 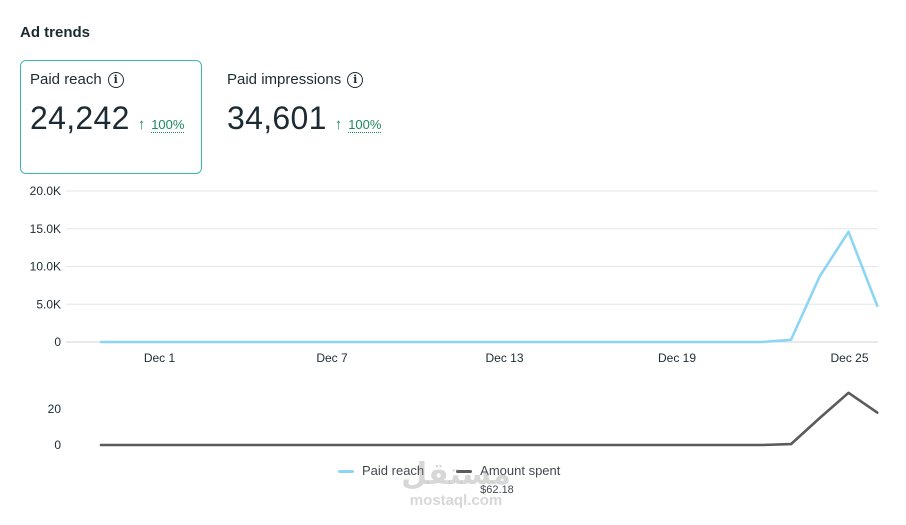 What do you see at coordinates (508, 479) in the screenshot?
I see `legend-item-amount-spent: Amount spent $62.18` at bounding box center [508, 479].